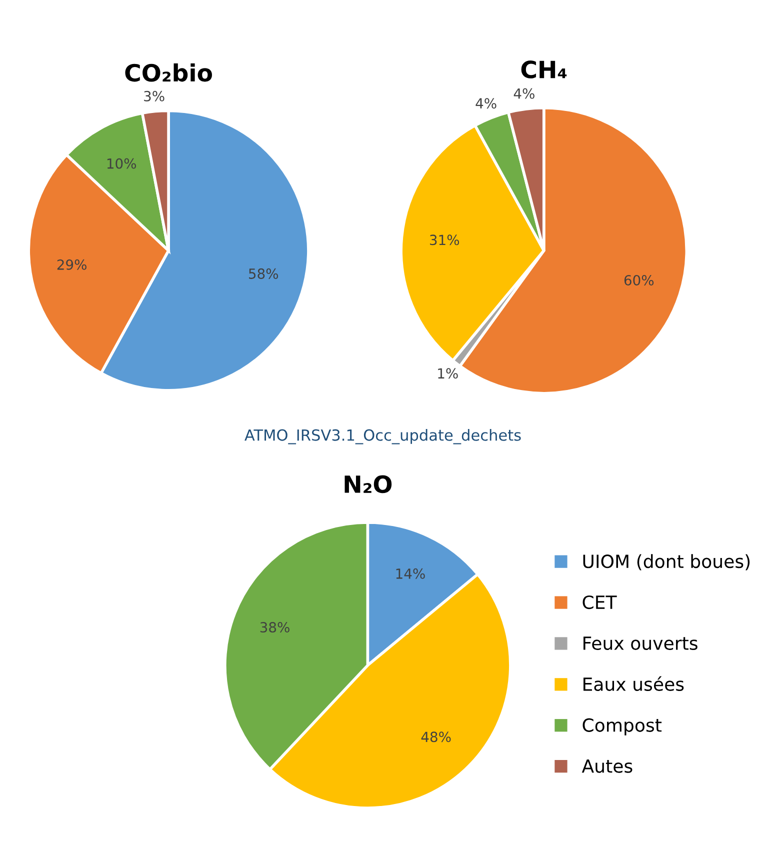  What do you see at coordinates (275, 627) in the screenshot?
I see `data-label: 38%` at bounding box center [275, 627].